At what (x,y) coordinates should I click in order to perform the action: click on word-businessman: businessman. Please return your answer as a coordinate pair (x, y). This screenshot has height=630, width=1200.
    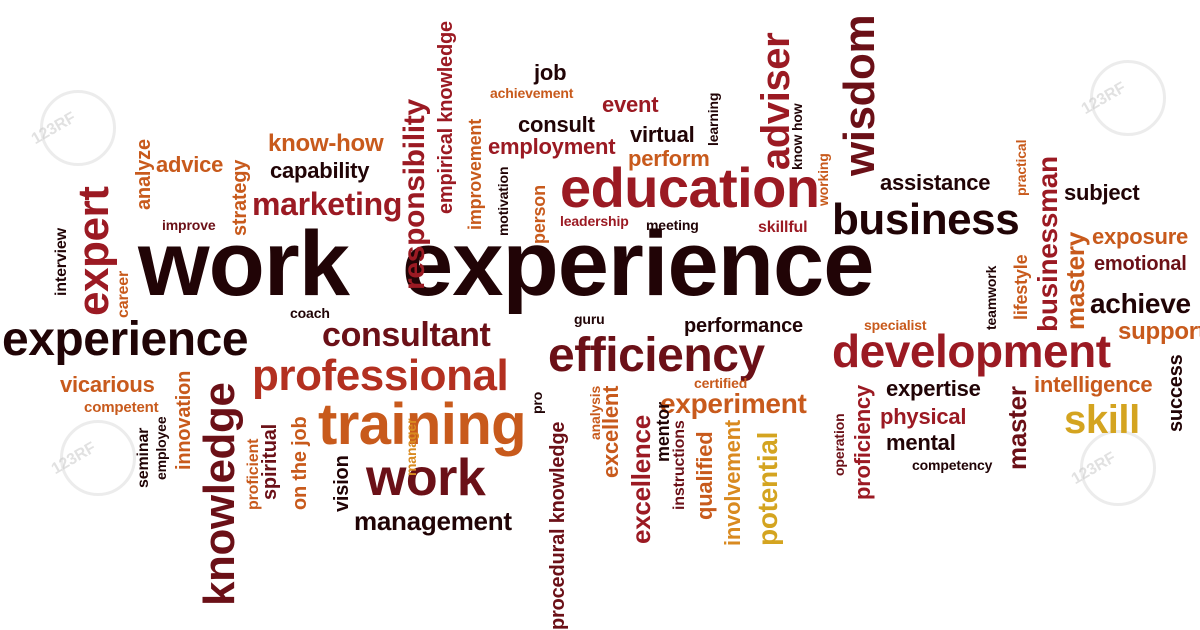
    Looking at the image, I should click on (1047, 244).